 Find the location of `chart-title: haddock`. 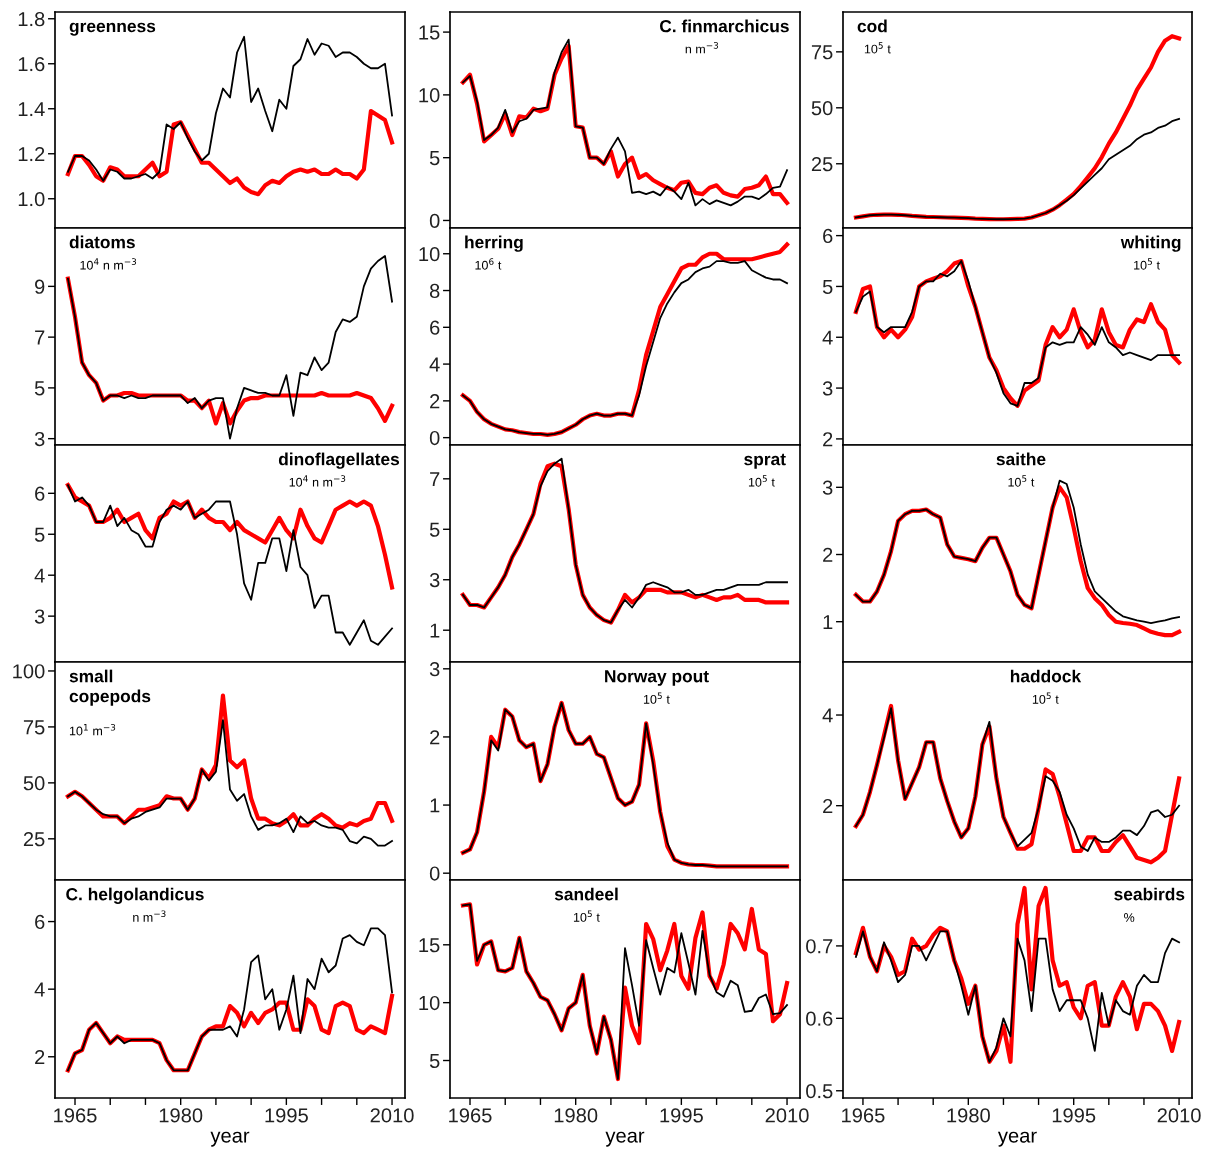

chart-title: haddock is located at coordinates (1046, 676).